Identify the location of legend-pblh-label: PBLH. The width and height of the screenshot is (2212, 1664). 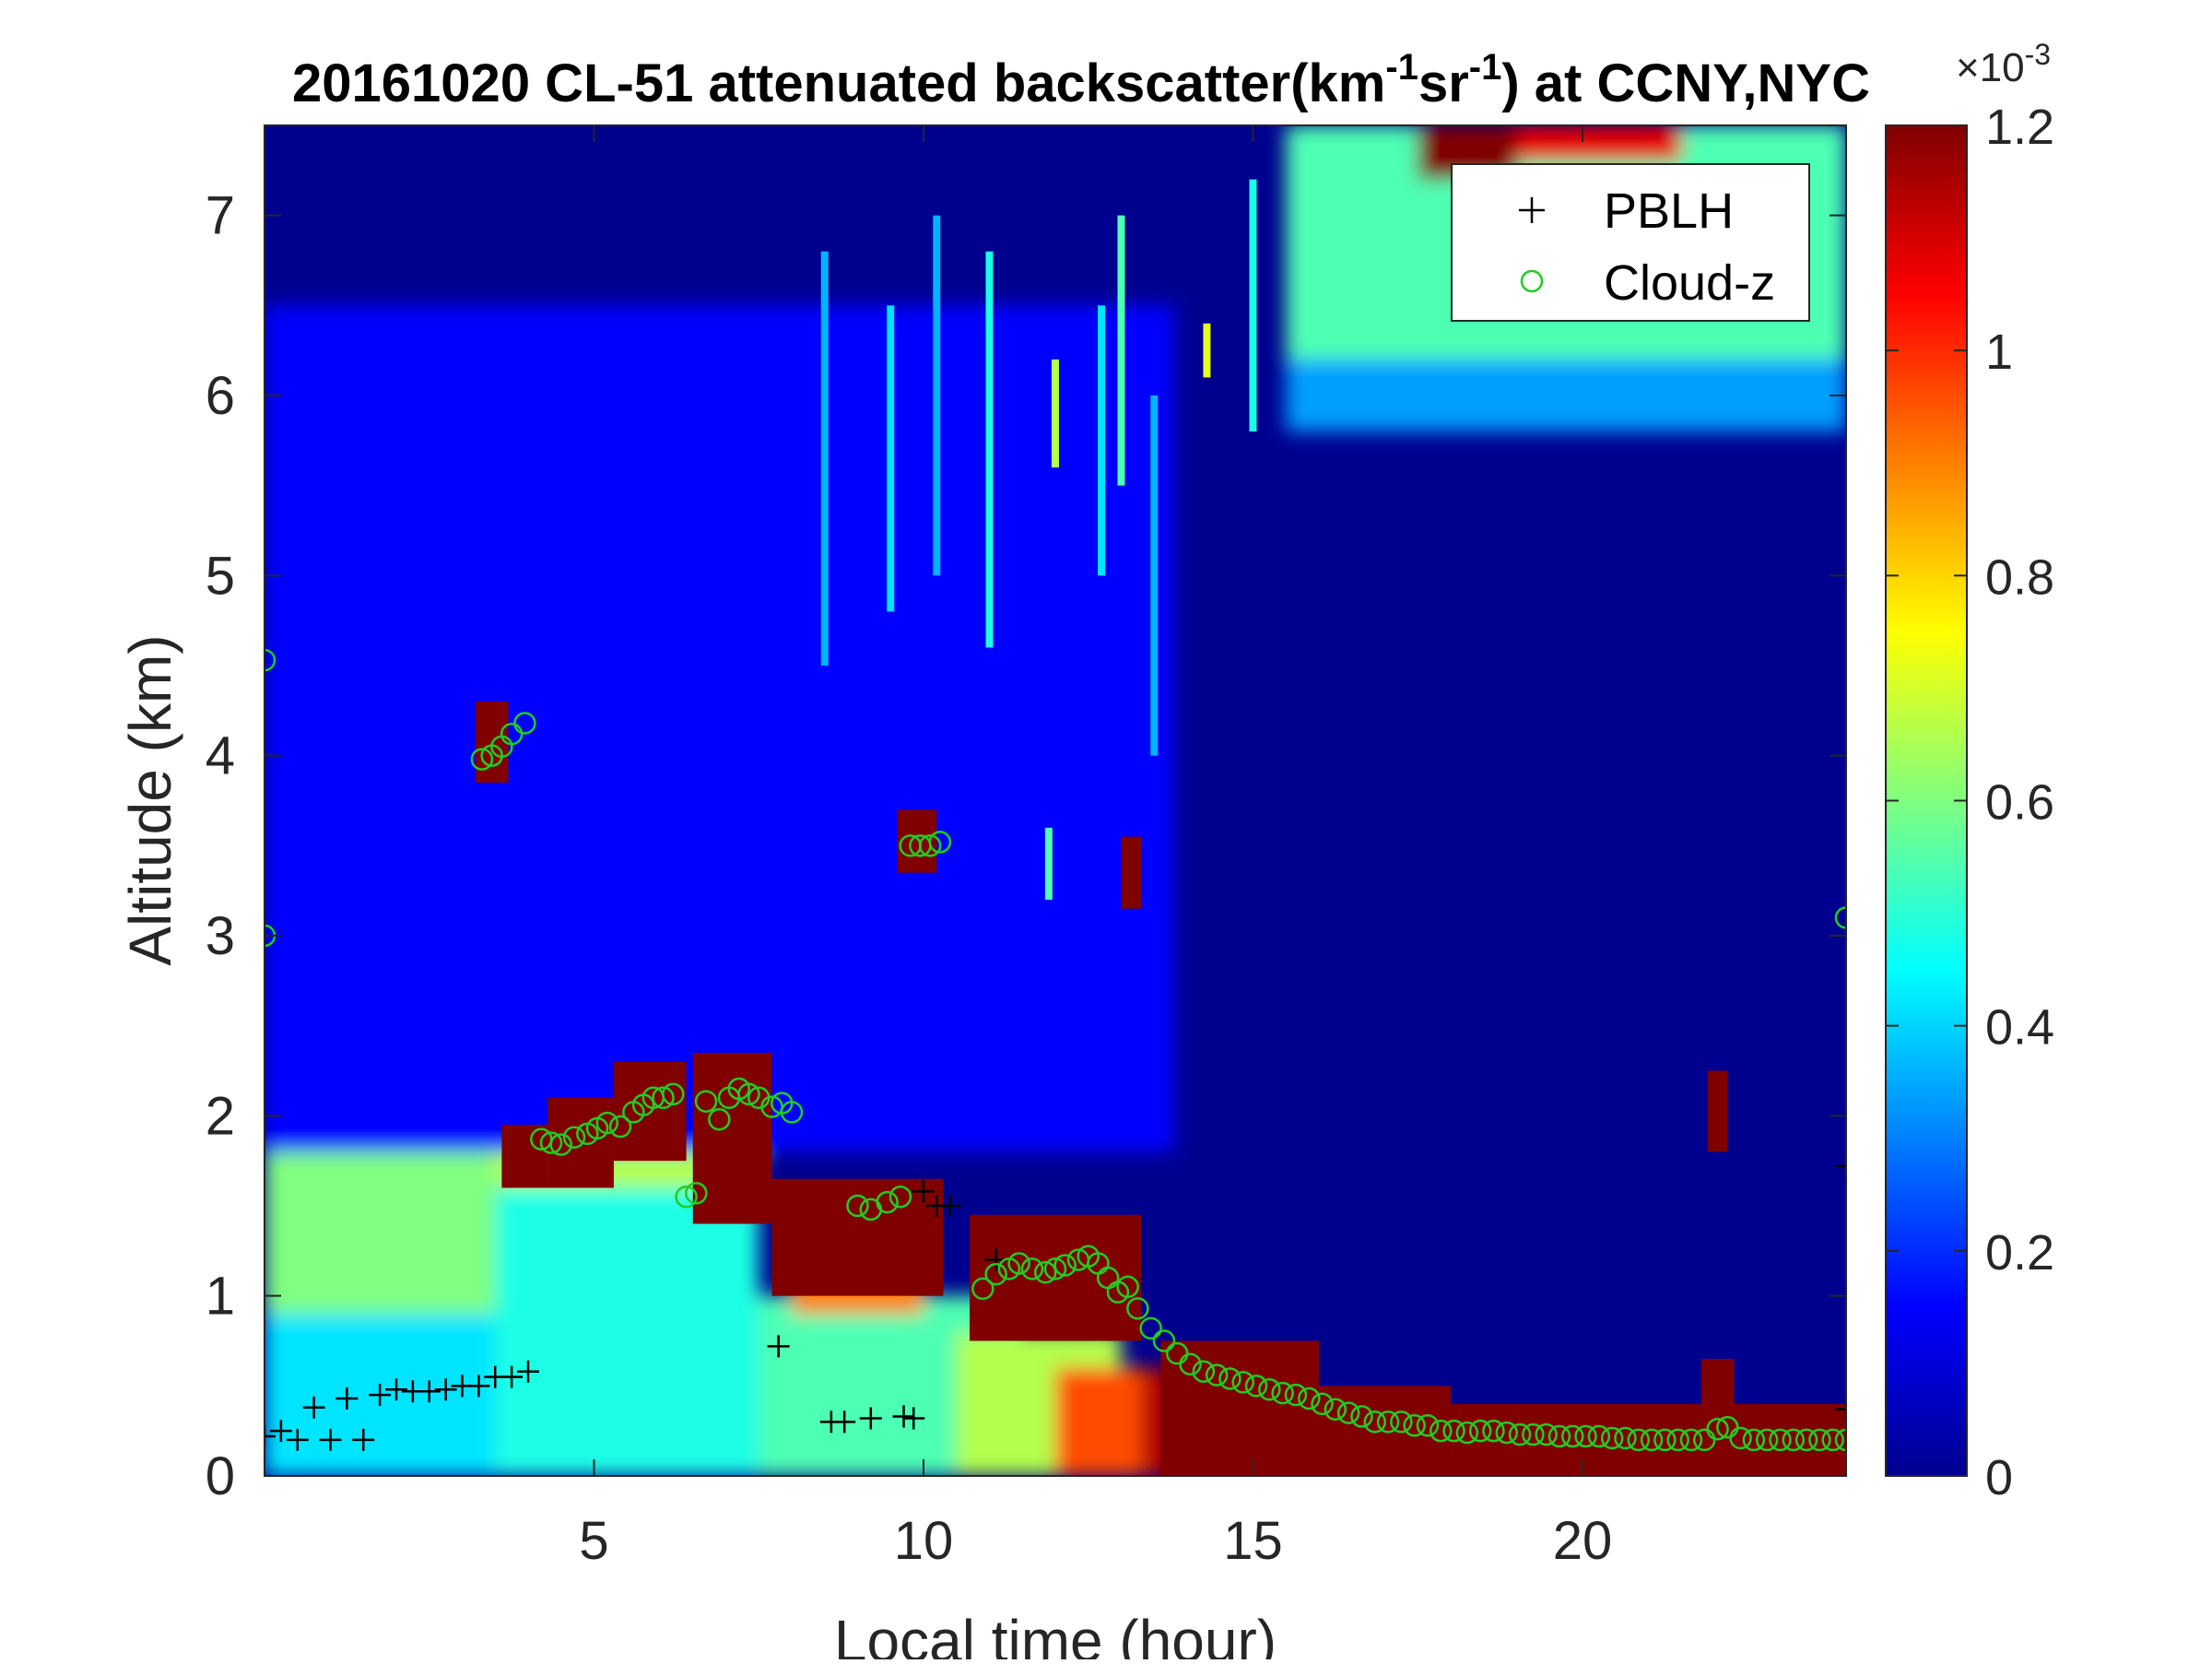
(1669, 211).